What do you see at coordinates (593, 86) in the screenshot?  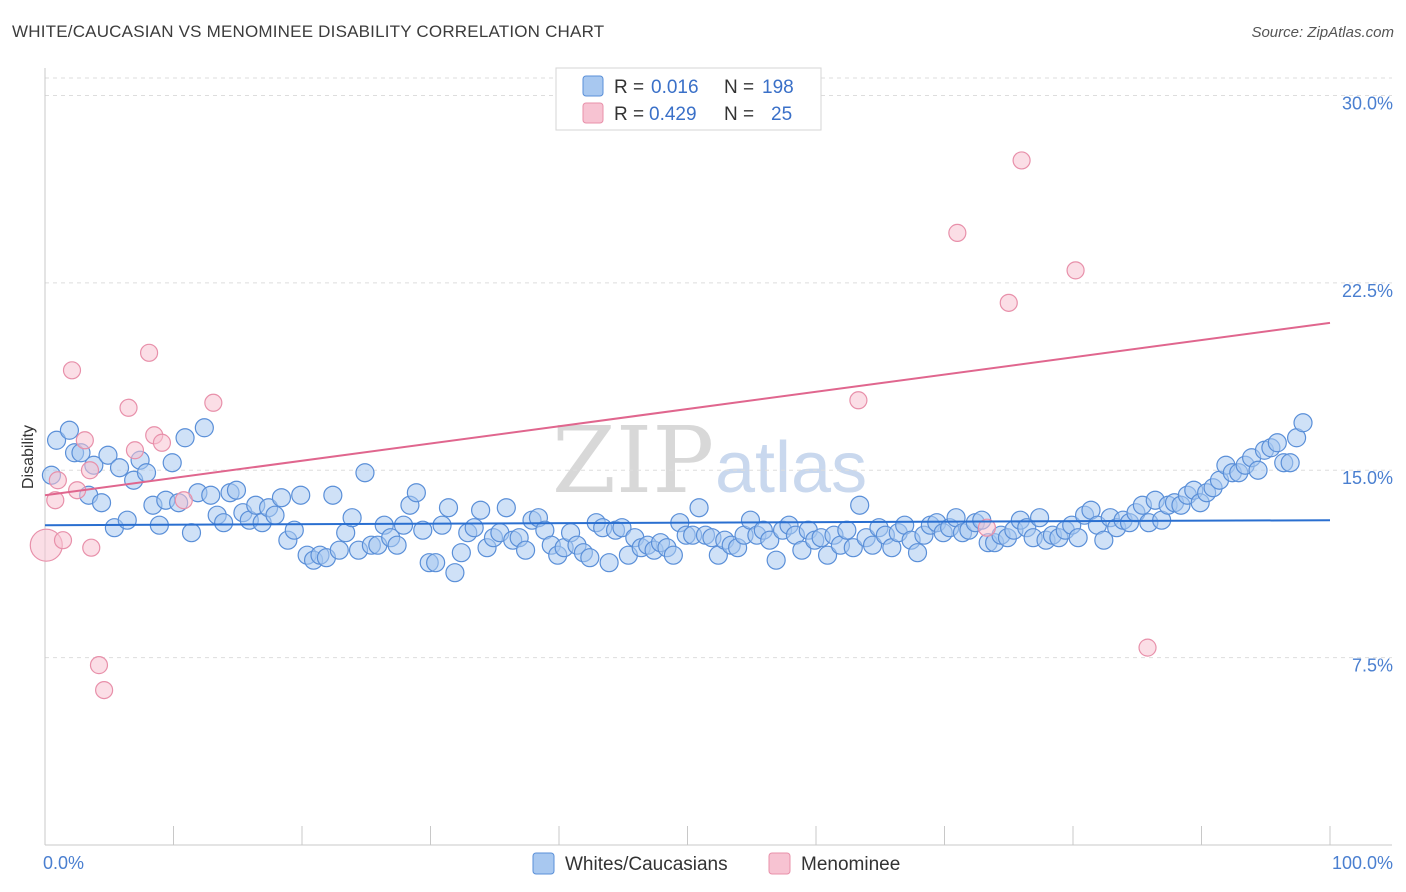 I see `legend-swatch-blue` at bounding box center [593, 86].